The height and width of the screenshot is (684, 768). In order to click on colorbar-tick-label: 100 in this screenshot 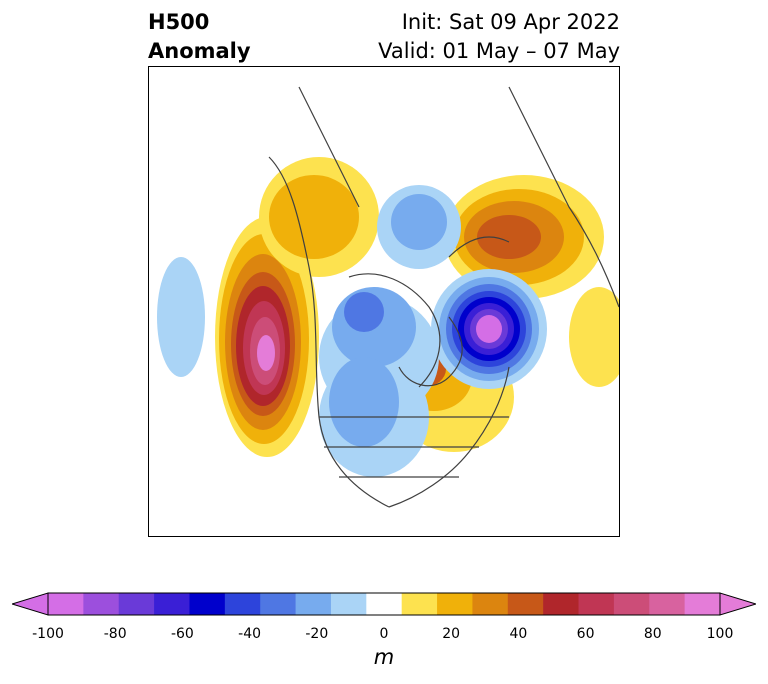, I will do `click(720, 634)`.